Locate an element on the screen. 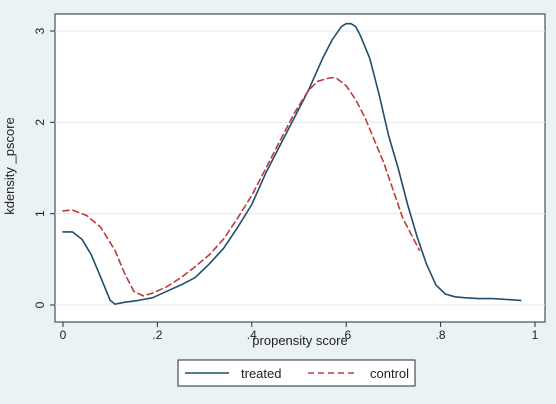 This screenshot has height=404, width=556. x-tick-label: 0 is located at coordinates (63, 335).